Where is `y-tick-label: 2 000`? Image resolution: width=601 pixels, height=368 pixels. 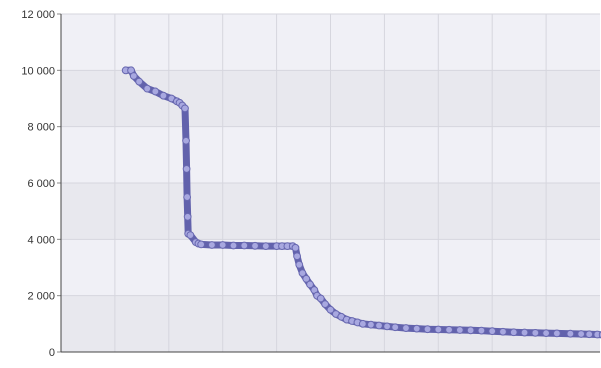 y-tick-label: 2 000 is located at coordinates (41, 297).